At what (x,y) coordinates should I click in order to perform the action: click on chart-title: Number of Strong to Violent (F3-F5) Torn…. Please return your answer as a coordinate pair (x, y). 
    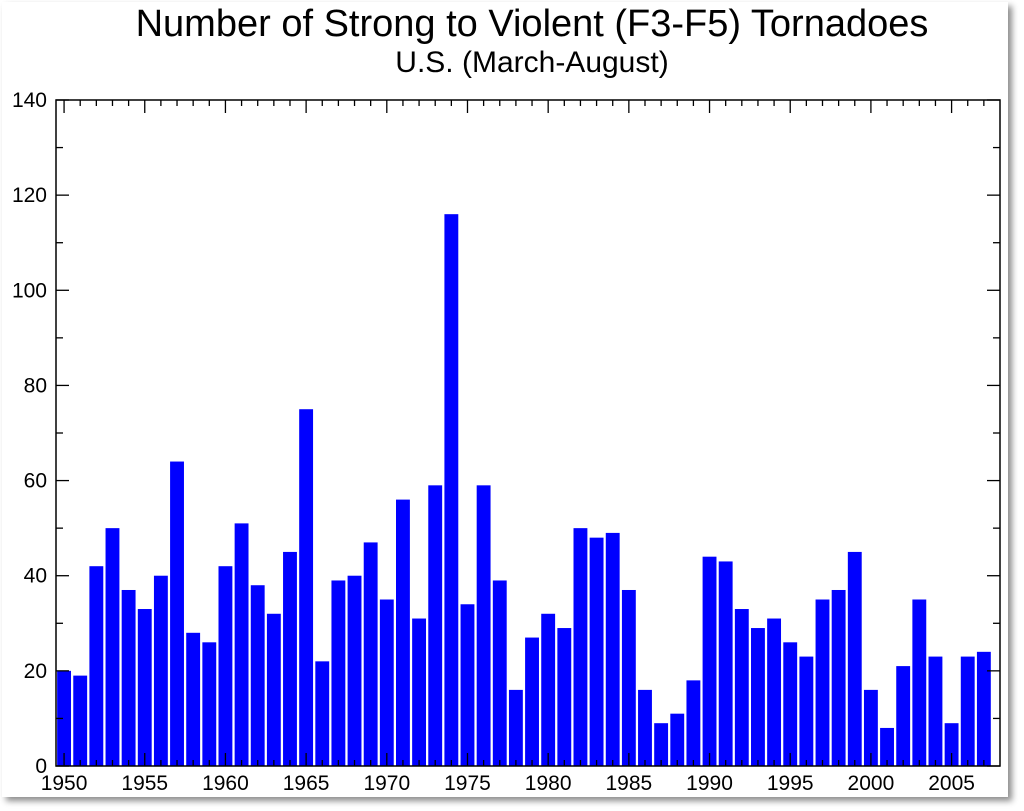
    Looking at the image, I should click on (532, 24).